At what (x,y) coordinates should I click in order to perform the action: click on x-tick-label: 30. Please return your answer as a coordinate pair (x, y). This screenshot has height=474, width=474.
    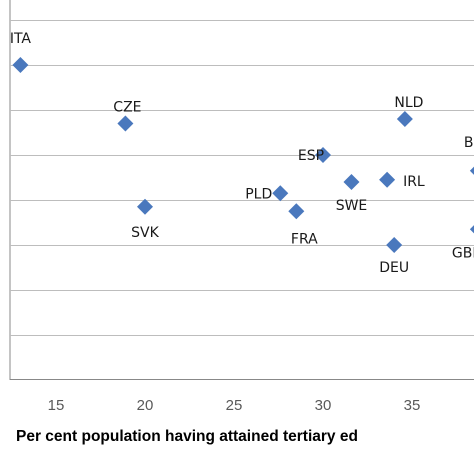
    Looking at the image, I should click on (323, 405).